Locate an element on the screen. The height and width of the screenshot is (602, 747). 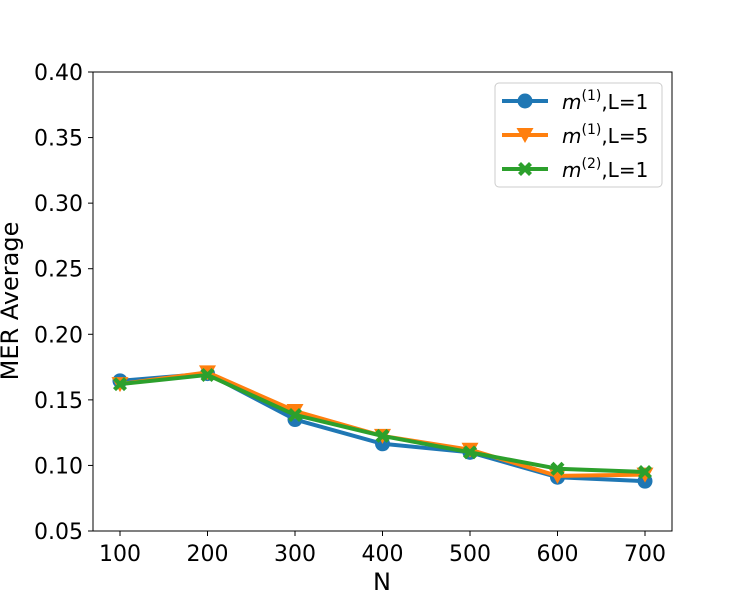
legend-item: m(1),L=1 is located at coordinates (575, 101).